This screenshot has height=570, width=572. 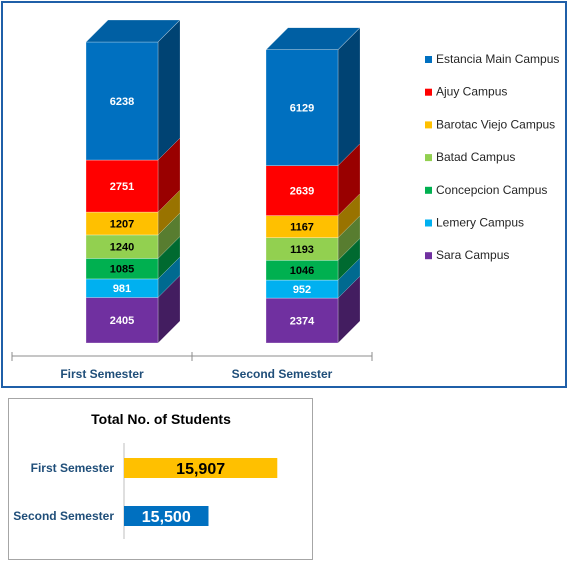 What do you see at coordinates (63, 516) in the screenshot?
I see `total-category-label-second-semester: Second Semester` at bounding box center [63, 516].